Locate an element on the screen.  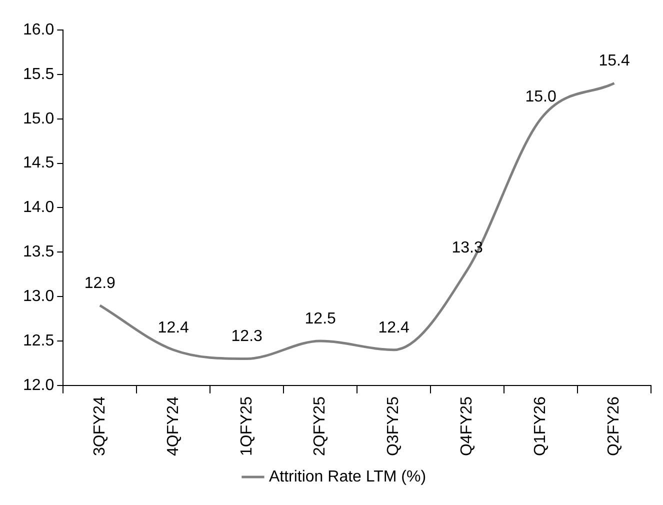
x-tick-label: 1QFY25 is located at coordinates (247, 426).